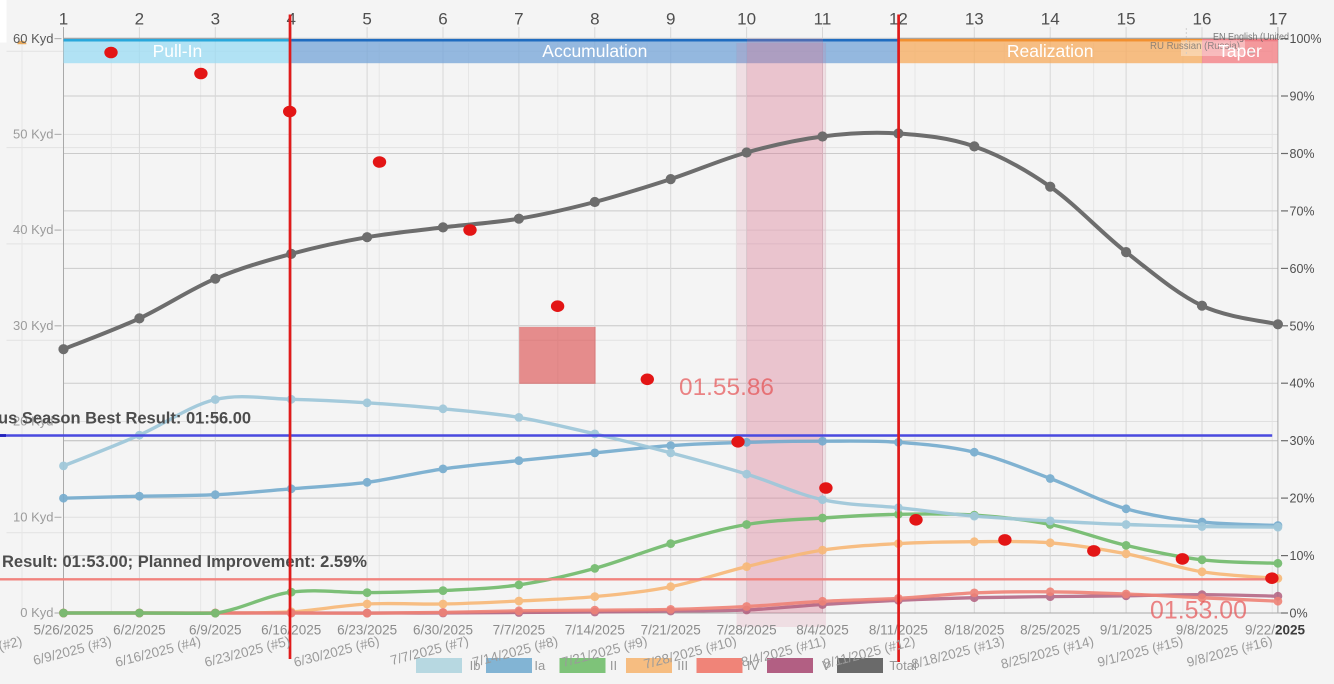 The image size is (1334, 684). What do you see at coordinates (139, 19) in the screenshot?
I see `svg-text: 2` at bounding box center [139, 19].